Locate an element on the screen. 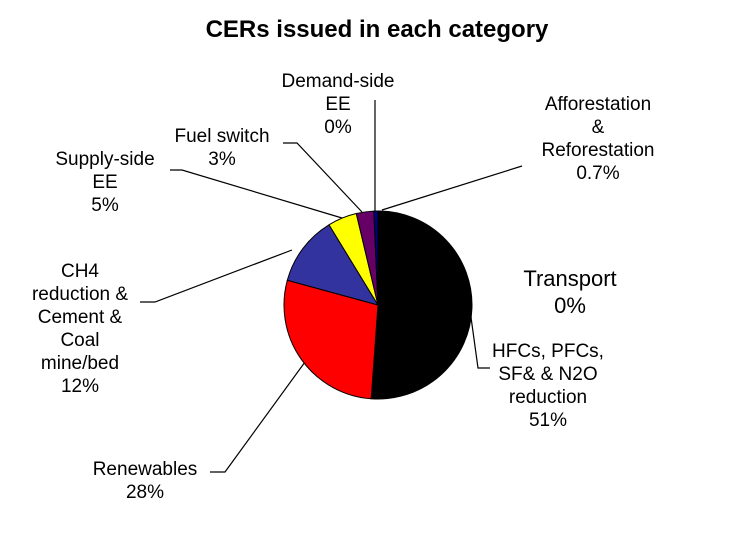 This screenshot has height=534, width=754. value-label: 5% is located at coordinates (105, 205).